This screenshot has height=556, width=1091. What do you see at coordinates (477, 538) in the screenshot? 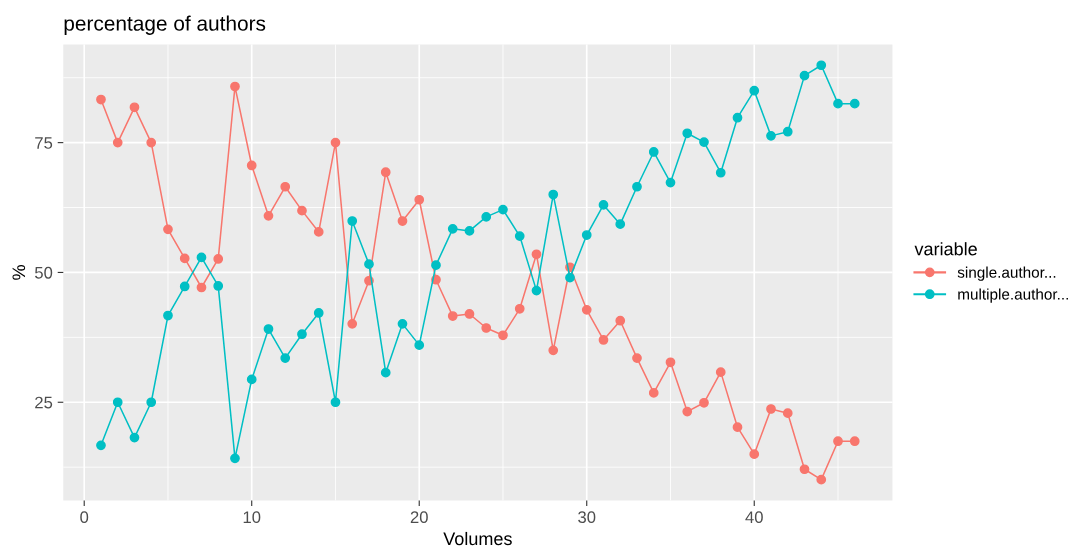
I see `x-axis-title: Volumes` at bounding box center [477, 538].